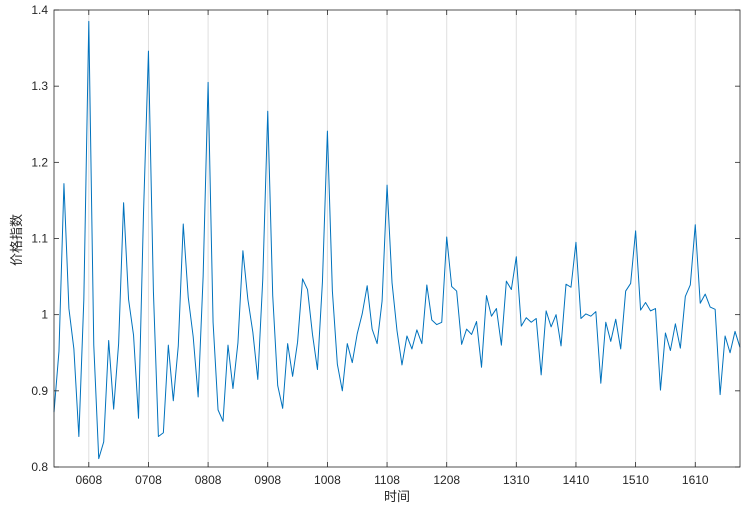  I want to click on x-tick-label: 0708, so click(148, 480).